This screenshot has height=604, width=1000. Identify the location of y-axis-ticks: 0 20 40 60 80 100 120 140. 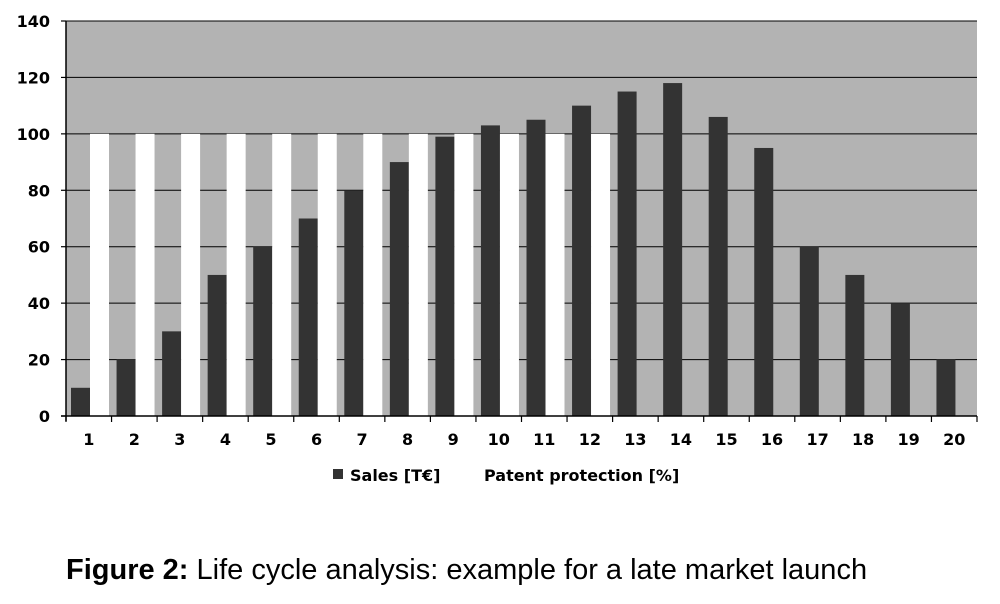
(33, 219).